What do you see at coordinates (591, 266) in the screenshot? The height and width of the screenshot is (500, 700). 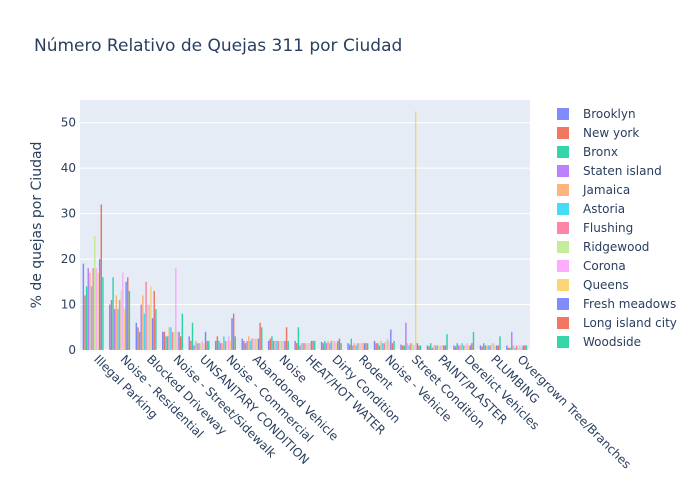 I see `legend-item: Corona` at bounding box center [591, 266].